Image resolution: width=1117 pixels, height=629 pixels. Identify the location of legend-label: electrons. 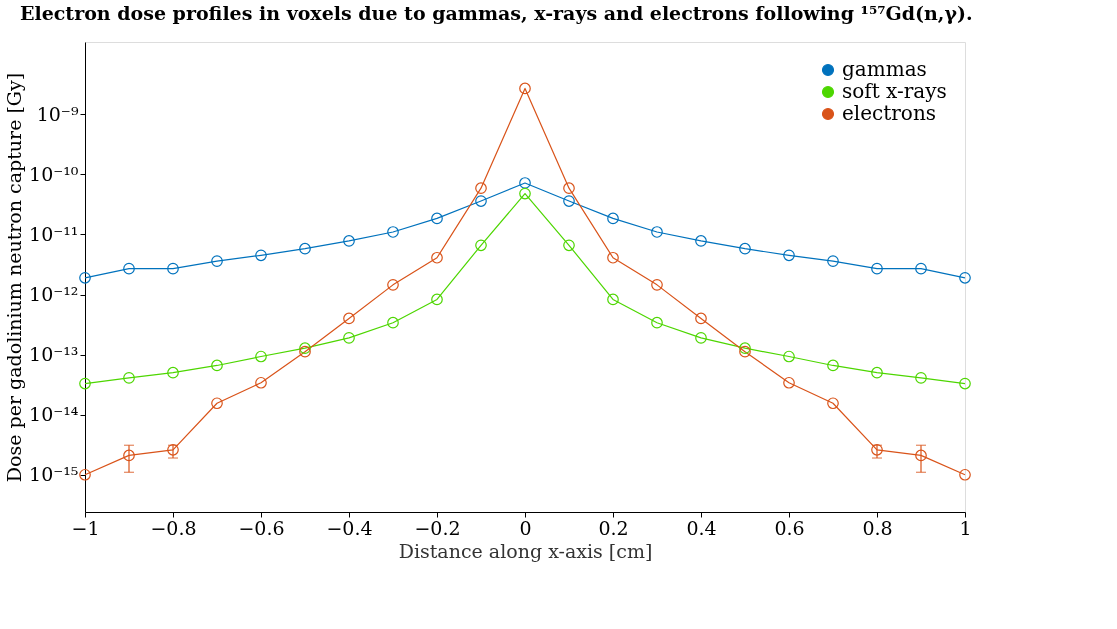
(889, 113).